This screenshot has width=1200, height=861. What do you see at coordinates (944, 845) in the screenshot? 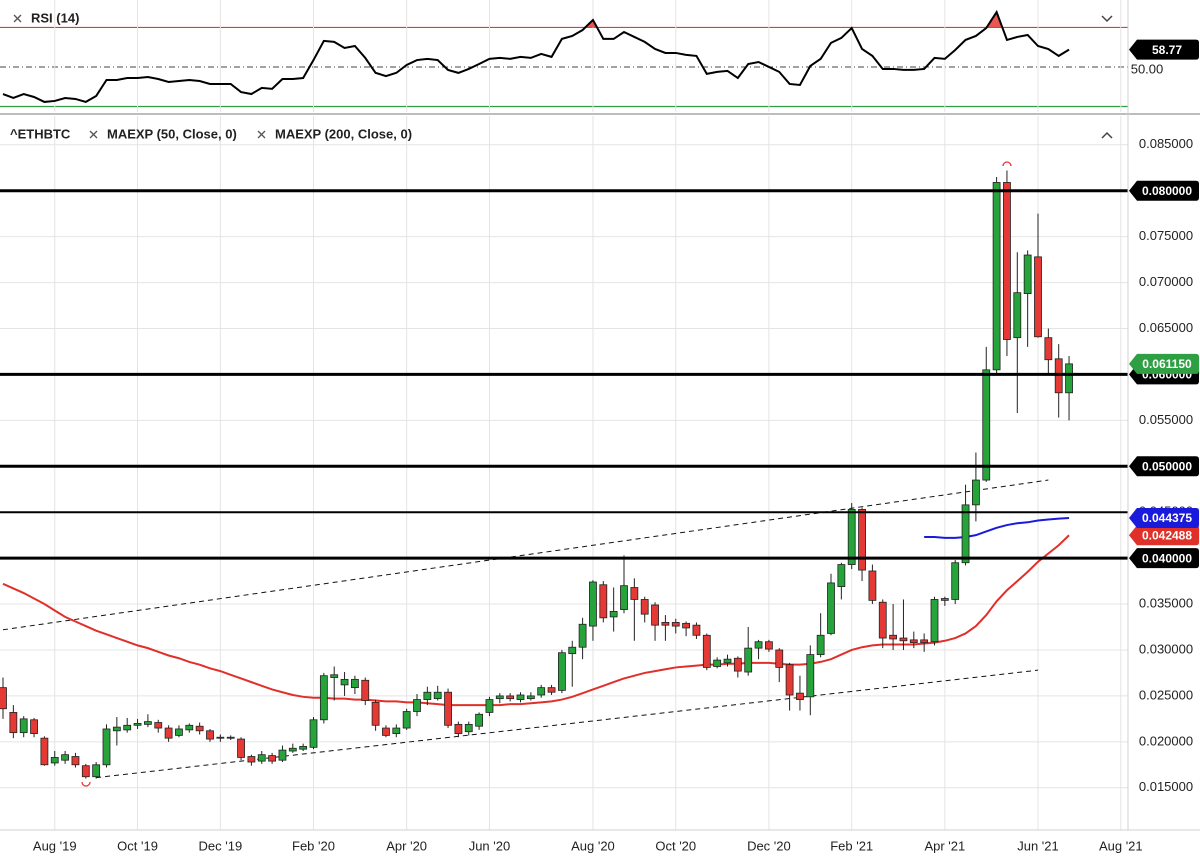
I see `x-tick-label: Apr '21` at bounding box center [944, 845].